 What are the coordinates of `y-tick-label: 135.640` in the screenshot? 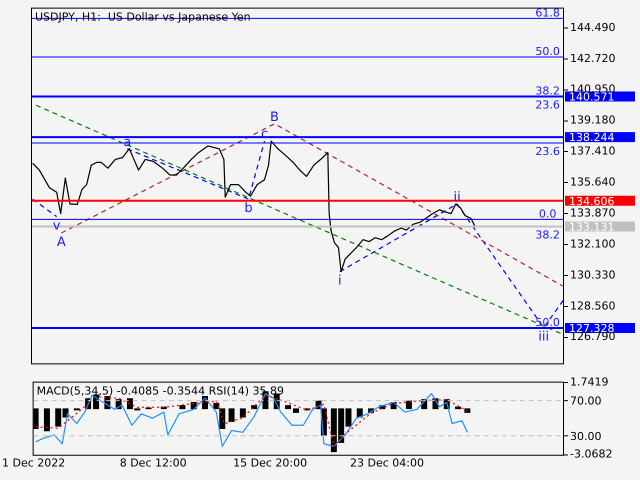 It's located at (593, 182).